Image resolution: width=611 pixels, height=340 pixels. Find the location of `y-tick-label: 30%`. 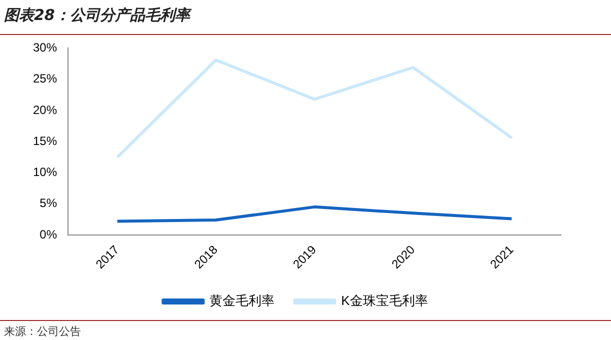

y-tick-label: 30% is located at coordinates (45, 47).